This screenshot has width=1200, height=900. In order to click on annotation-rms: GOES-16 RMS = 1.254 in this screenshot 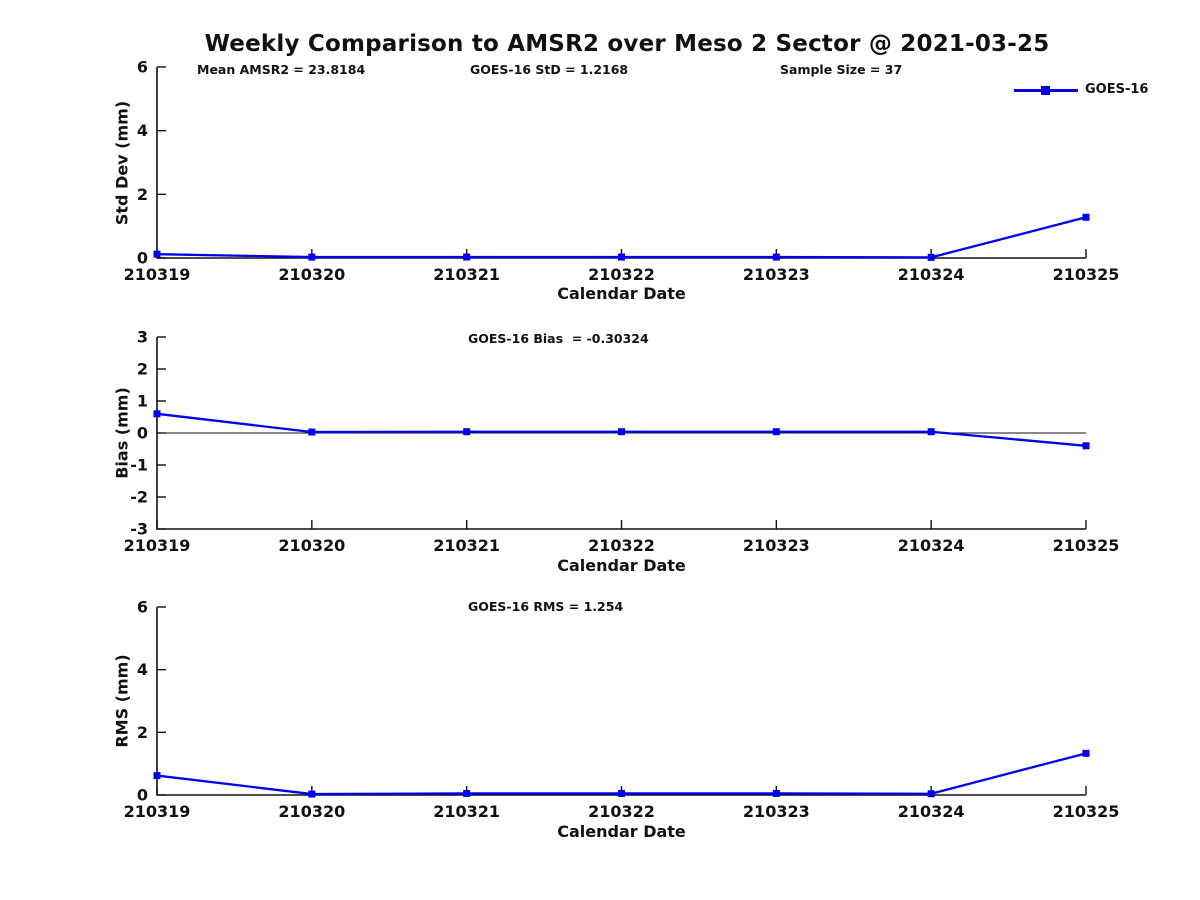, I will do `click(546, 606)`.